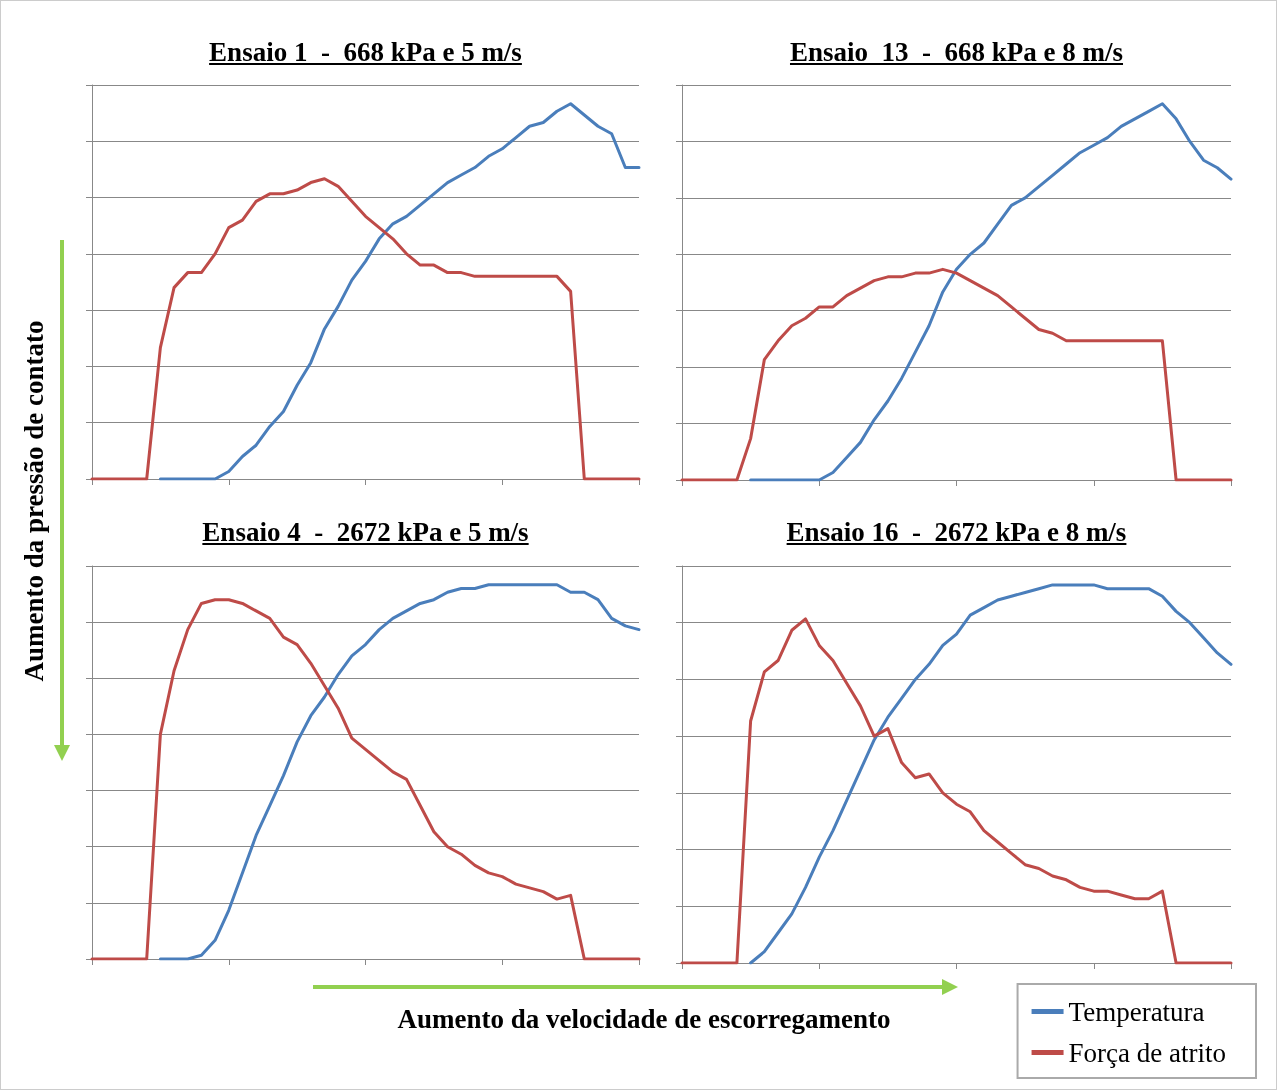 This screenshot has height=1090, width=1277. I want to click on chart-title: Ensaio 16 - 2672 kPa e 8 m/s, so click(956, 532).